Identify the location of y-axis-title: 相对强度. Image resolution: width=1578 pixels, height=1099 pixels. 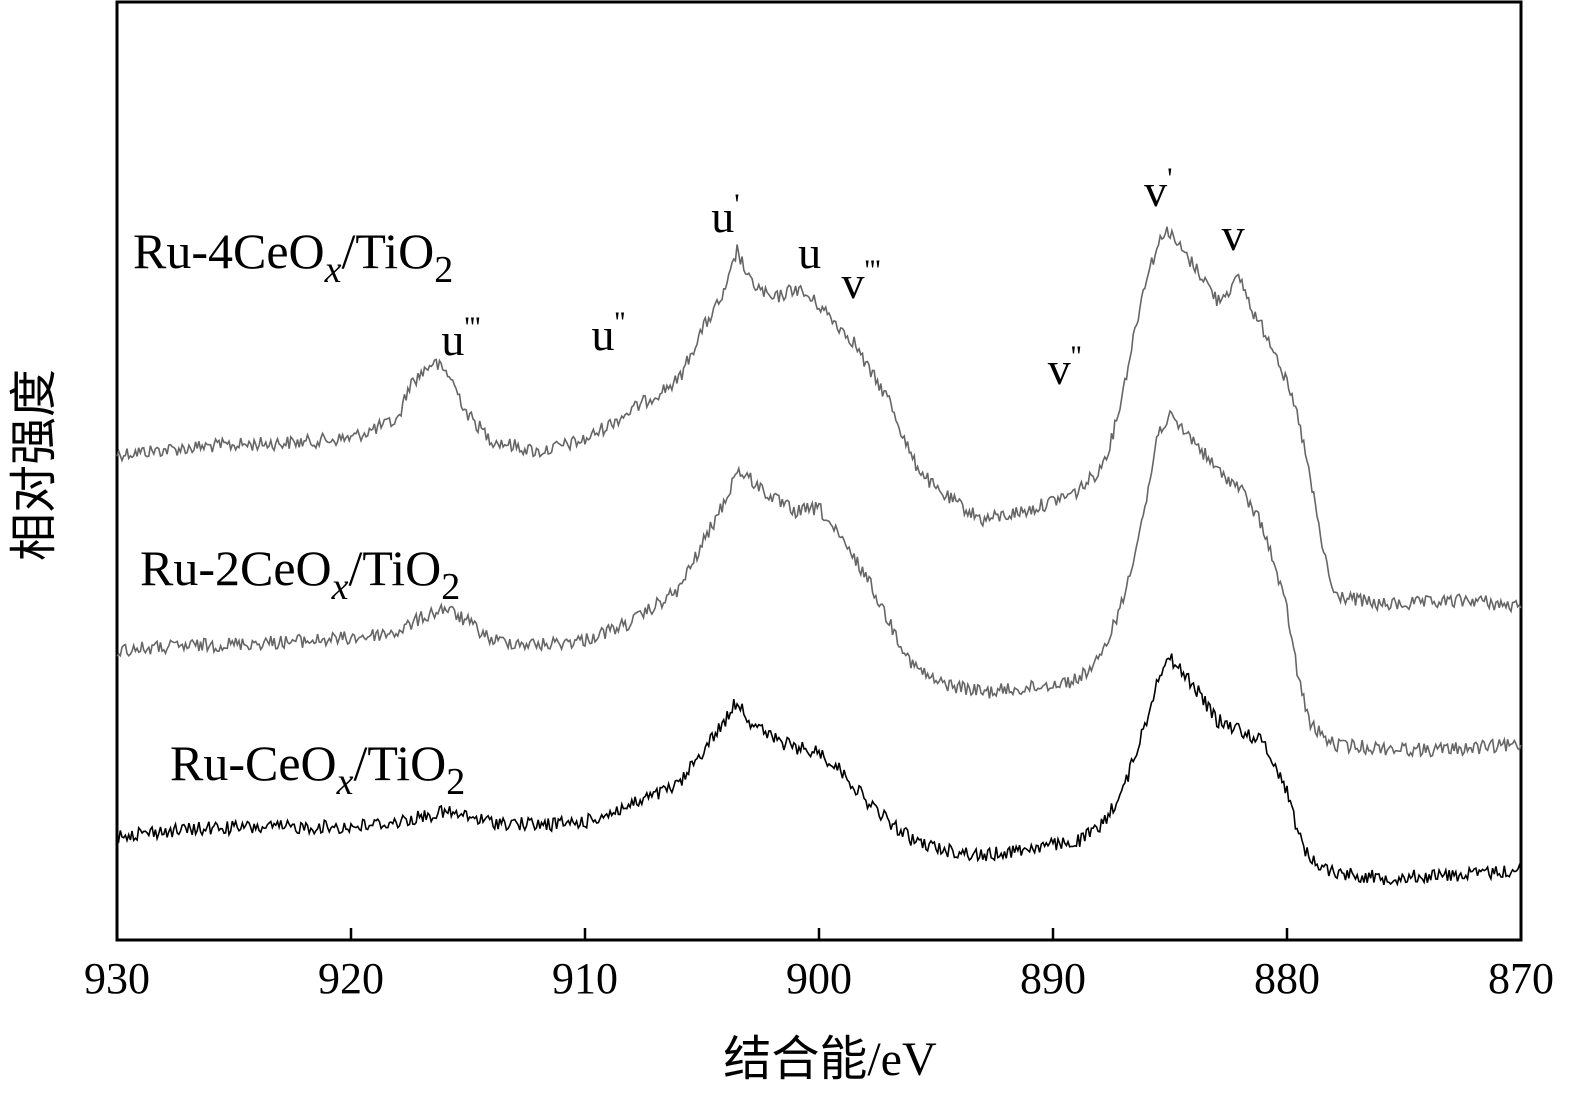
(34, 465).